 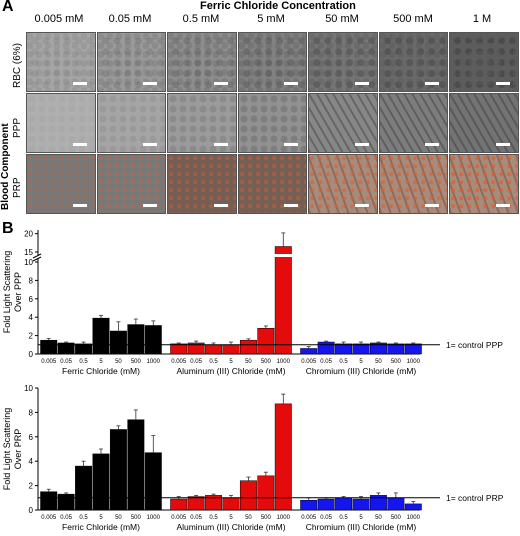 I want to click on axis-break-mark, so click(x=37, y=259).